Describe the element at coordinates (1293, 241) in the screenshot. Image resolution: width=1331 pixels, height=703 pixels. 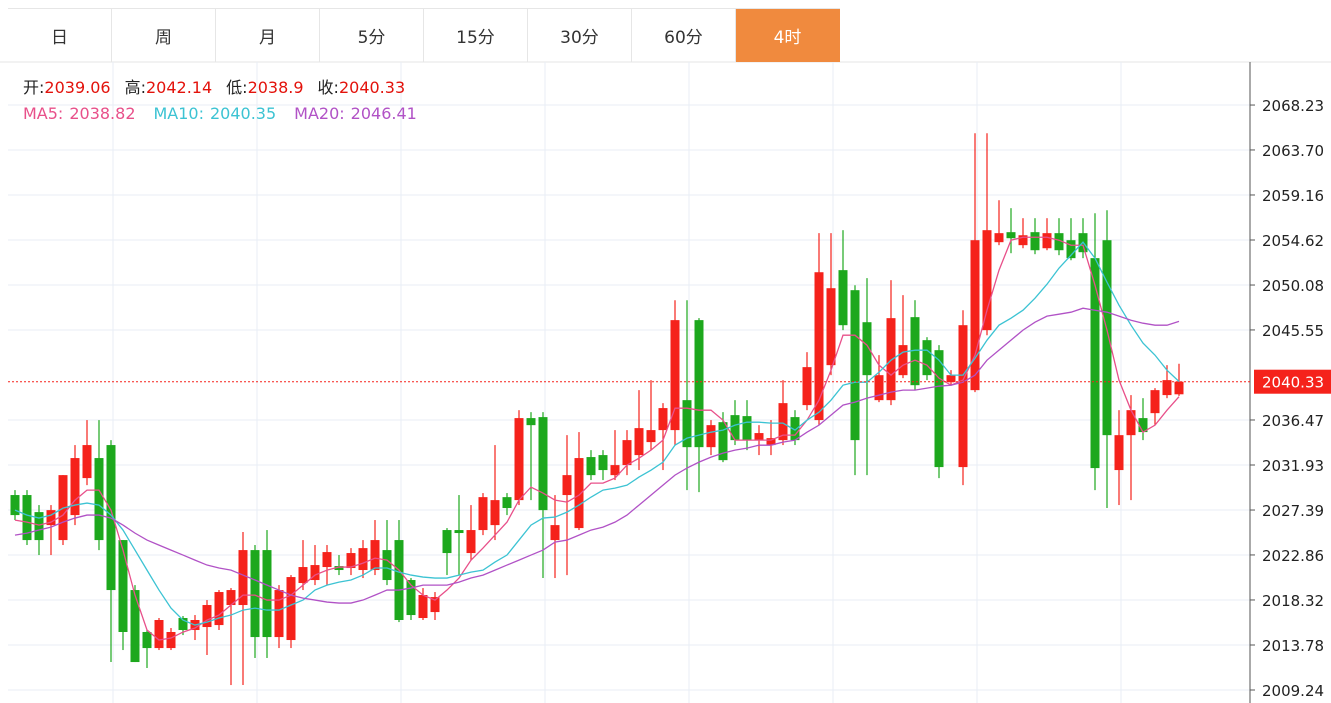
I see `y-tick-label: 2054.62` at that location.